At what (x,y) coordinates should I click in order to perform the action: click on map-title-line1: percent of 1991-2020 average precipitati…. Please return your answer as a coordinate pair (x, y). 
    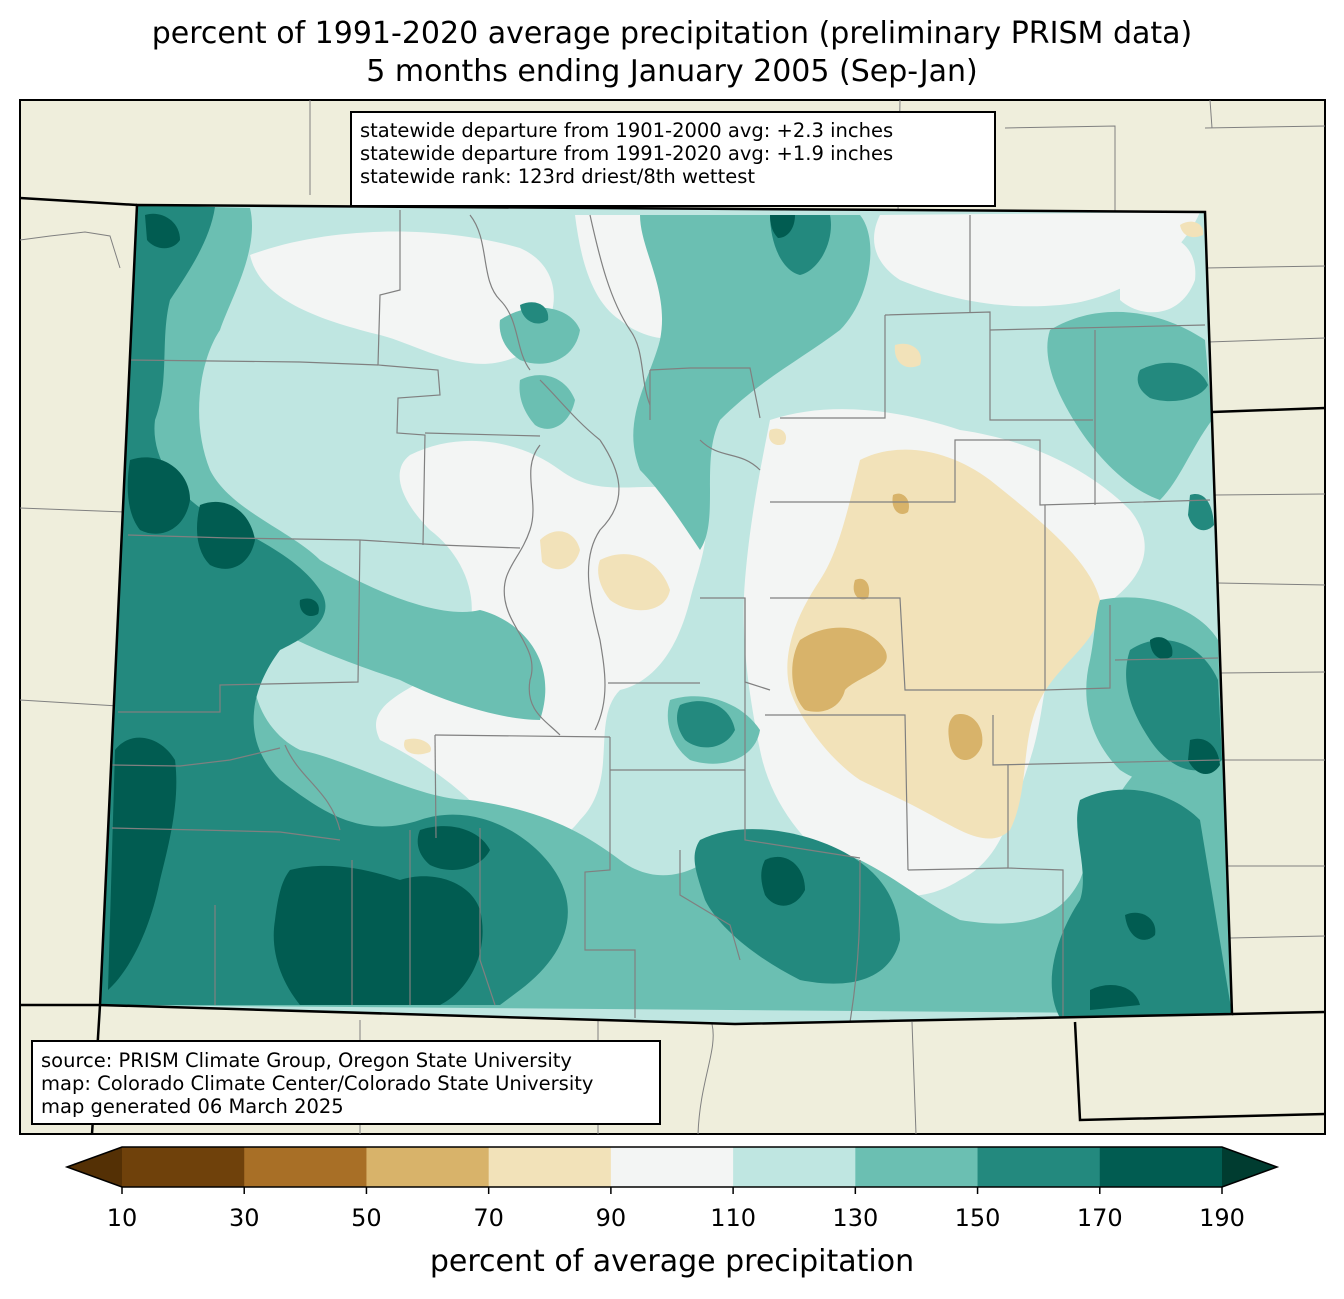
    Looking at the image, I should click on (672, 33).